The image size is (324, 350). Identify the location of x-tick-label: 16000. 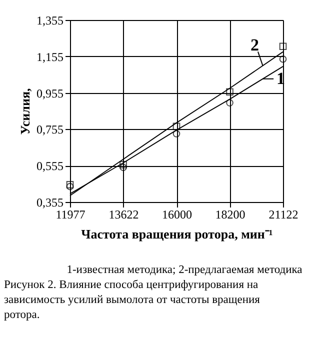
(177, 215).